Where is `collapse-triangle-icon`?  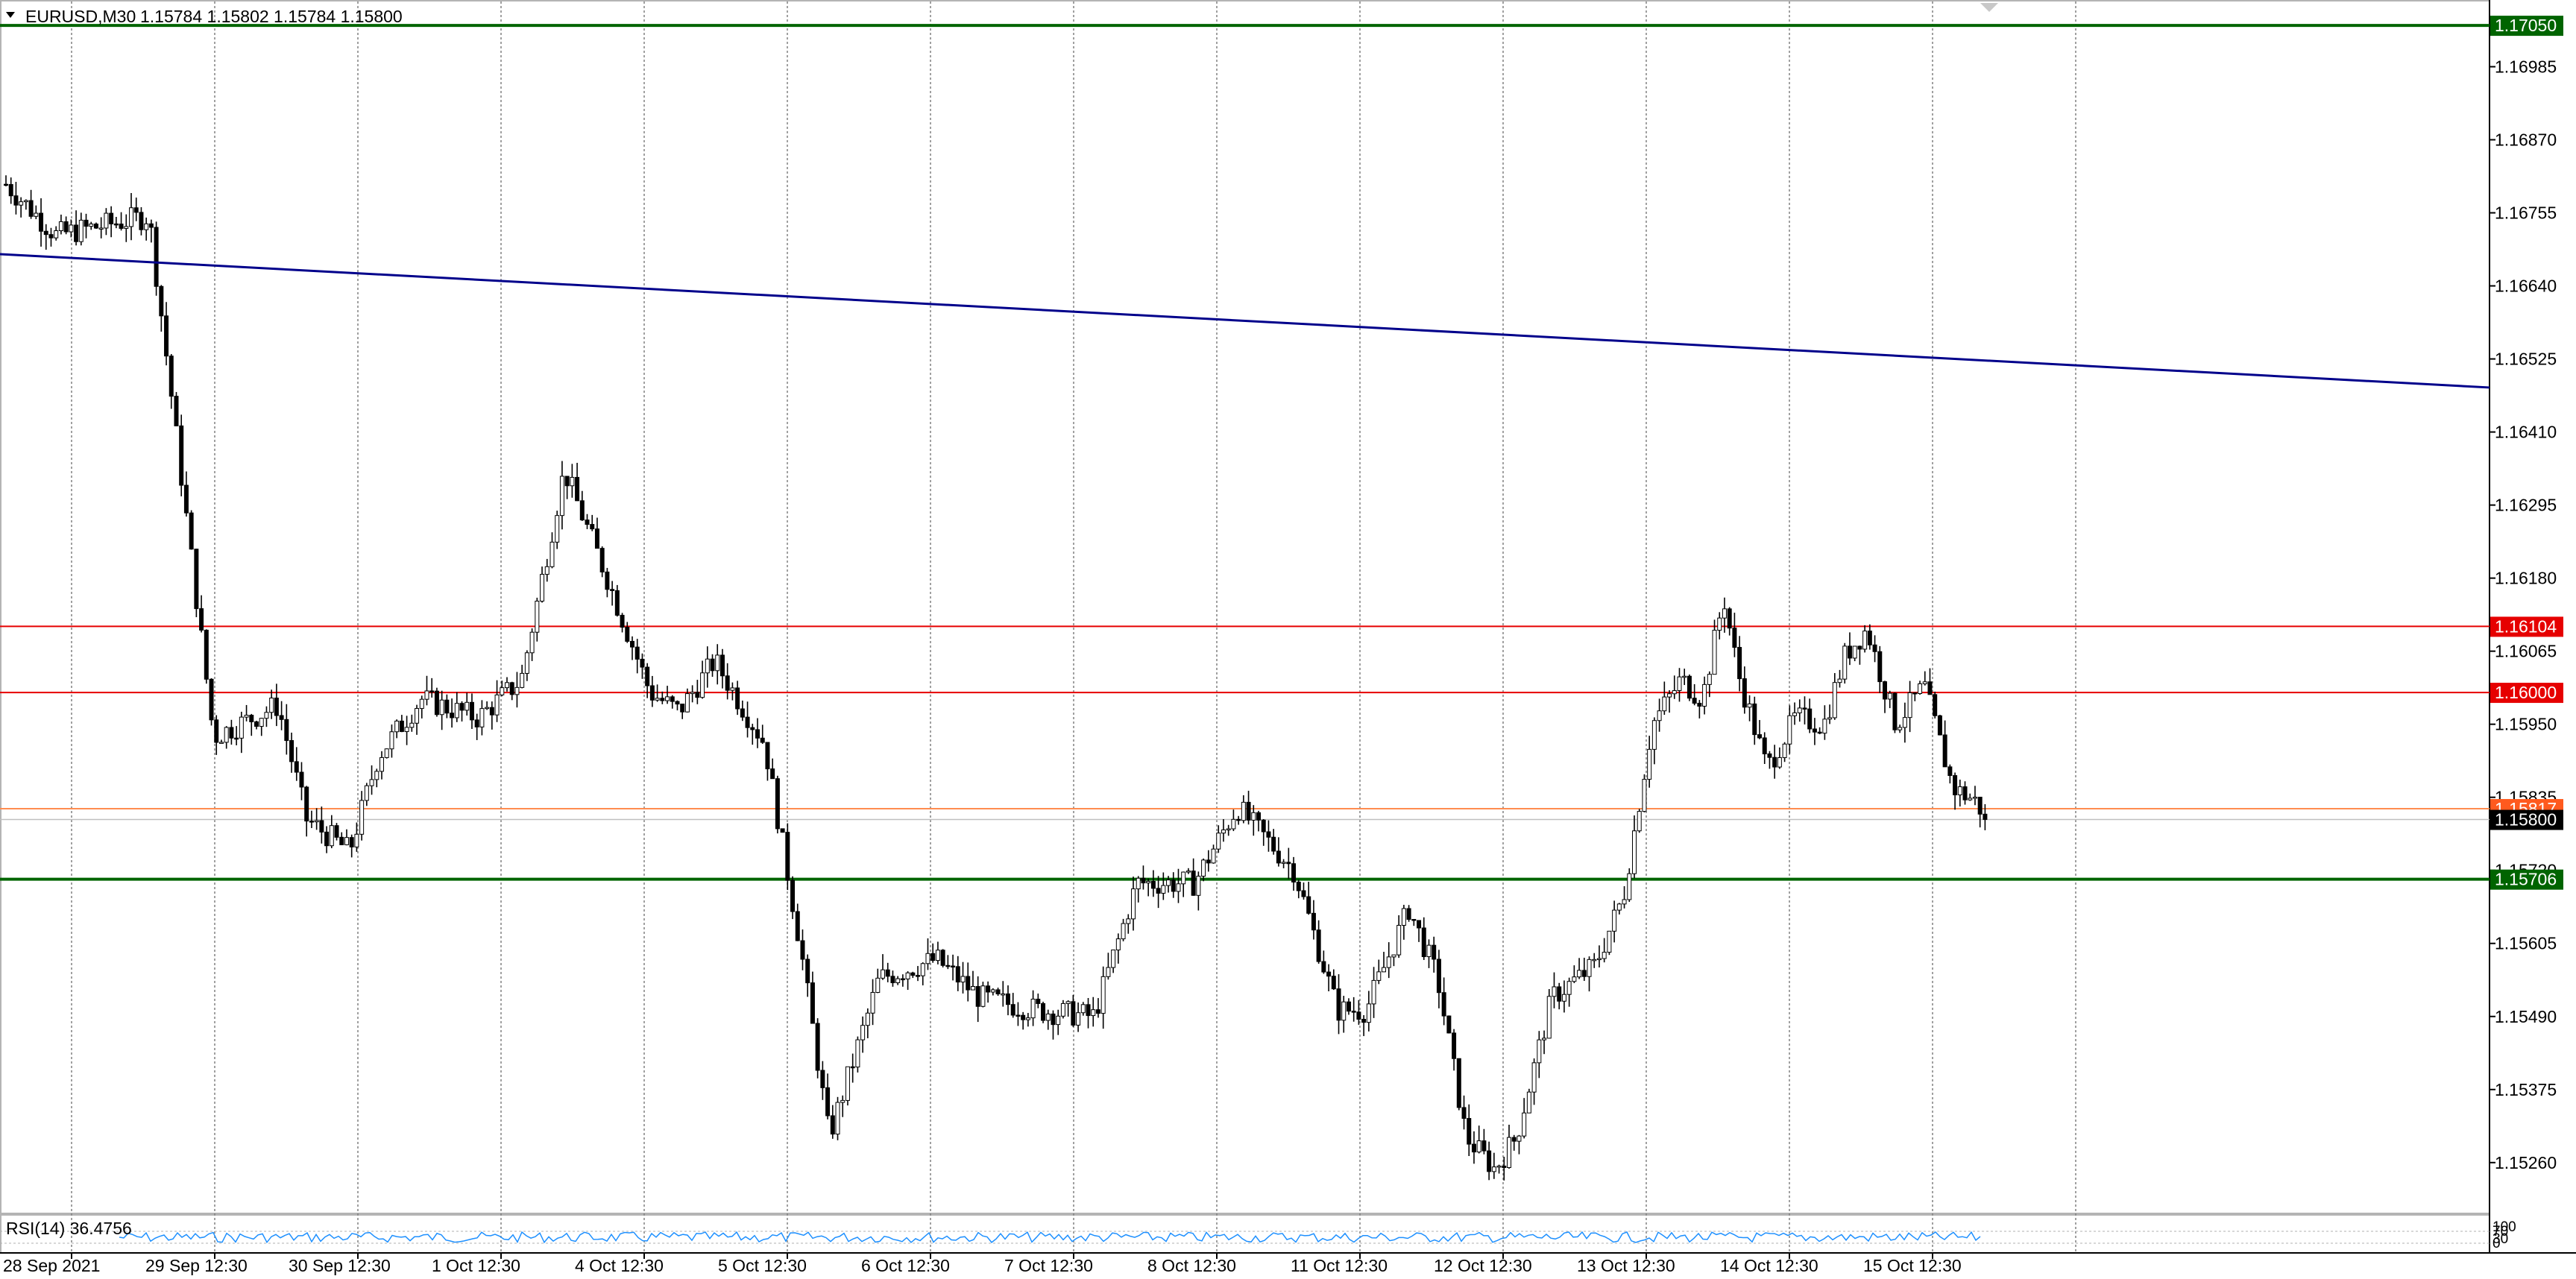 collapse-triangle-icon is located at coordinates (10, 15).